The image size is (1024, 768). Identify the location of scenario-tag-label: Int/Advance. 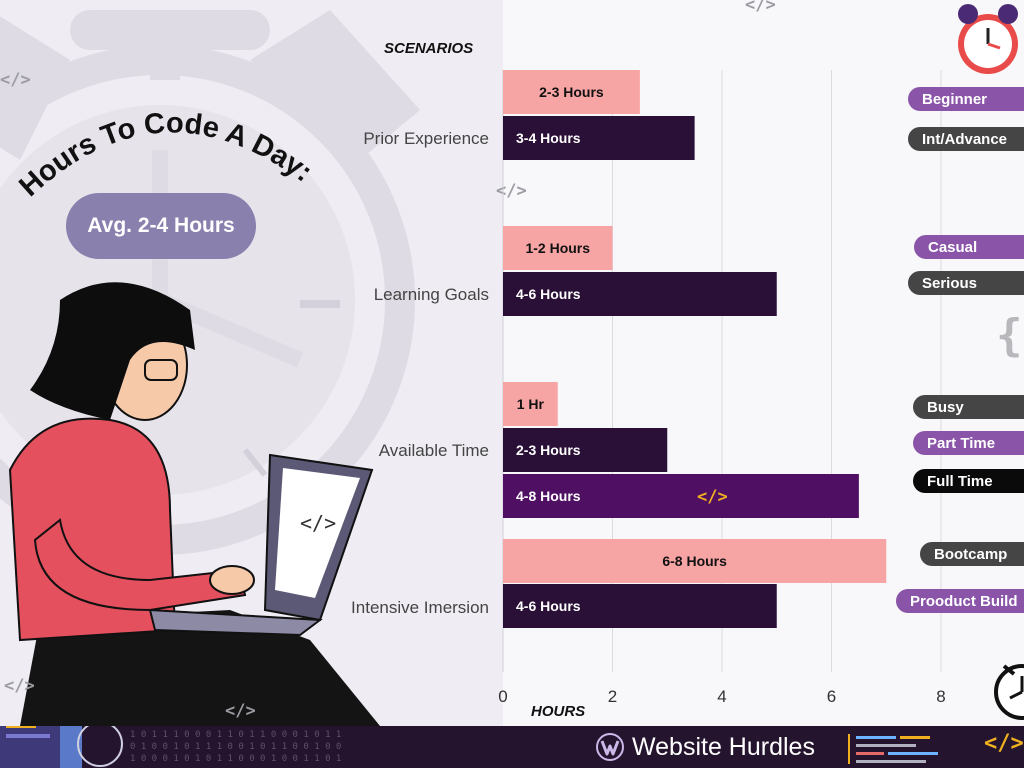
(964, 139).